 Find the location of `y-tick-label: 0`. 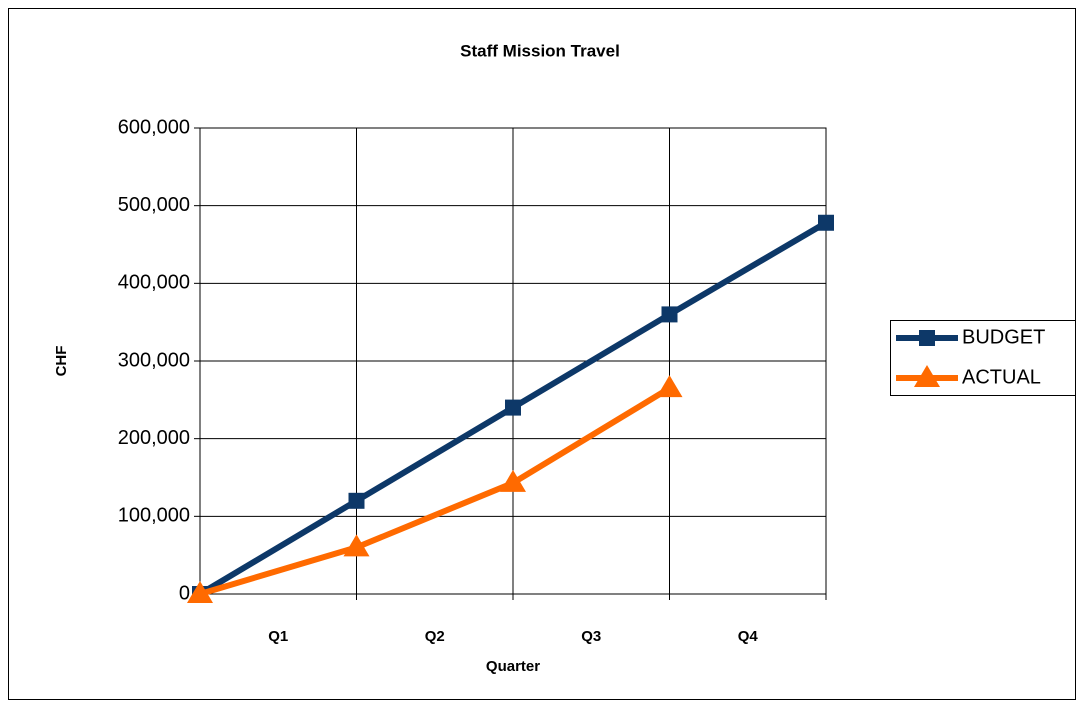

y-tick-label: 0 is located at coordinates (184, 593).